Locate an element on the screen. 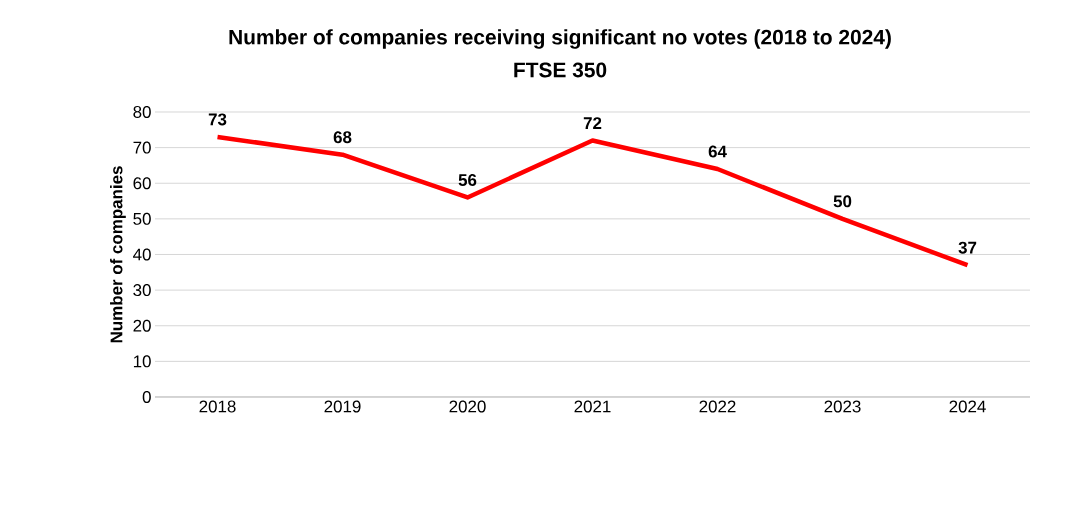  chart-title: Number of companies receiving significant no votes (2018 to 2024) is located at coordinates (560, 39).